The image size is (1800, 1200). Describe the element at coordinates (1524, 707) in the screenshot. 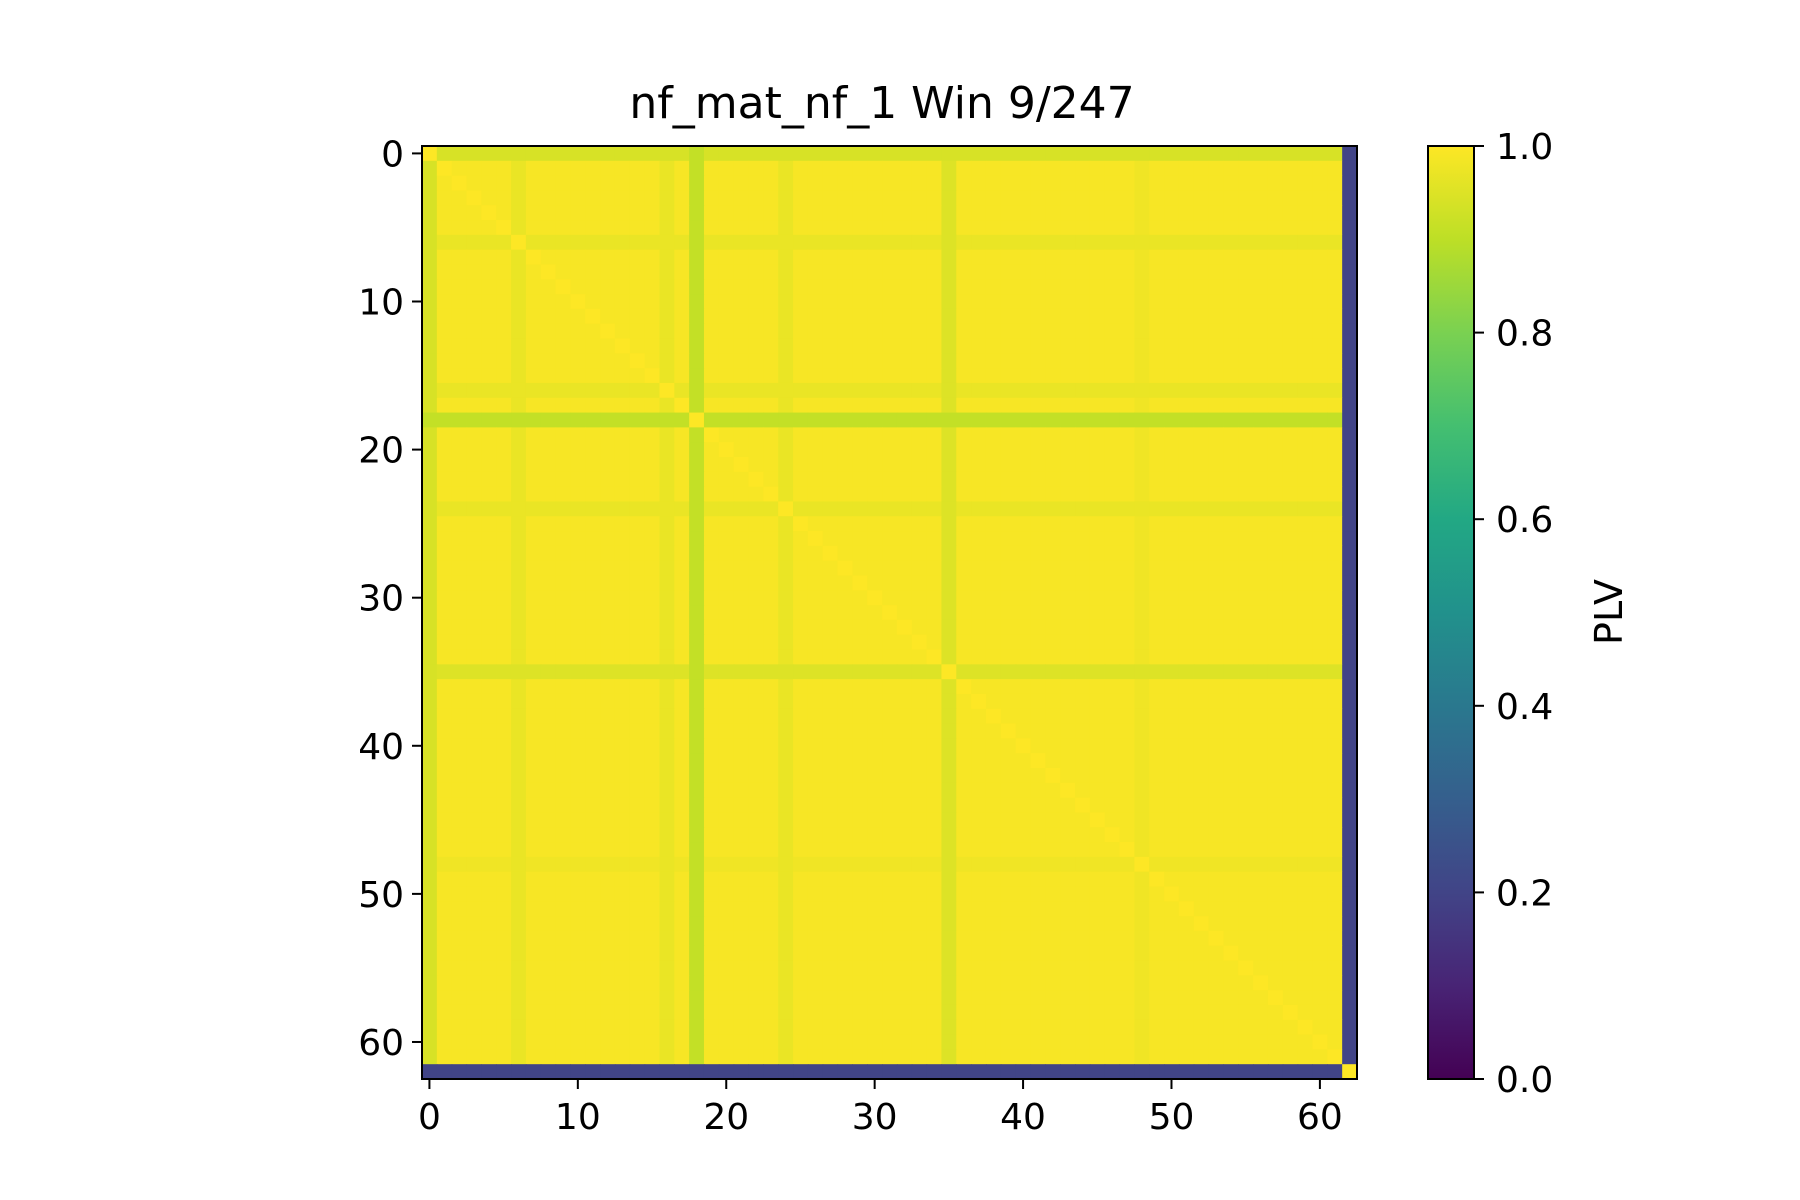

I see `colorbar-tick-label: 0.4` at that location.